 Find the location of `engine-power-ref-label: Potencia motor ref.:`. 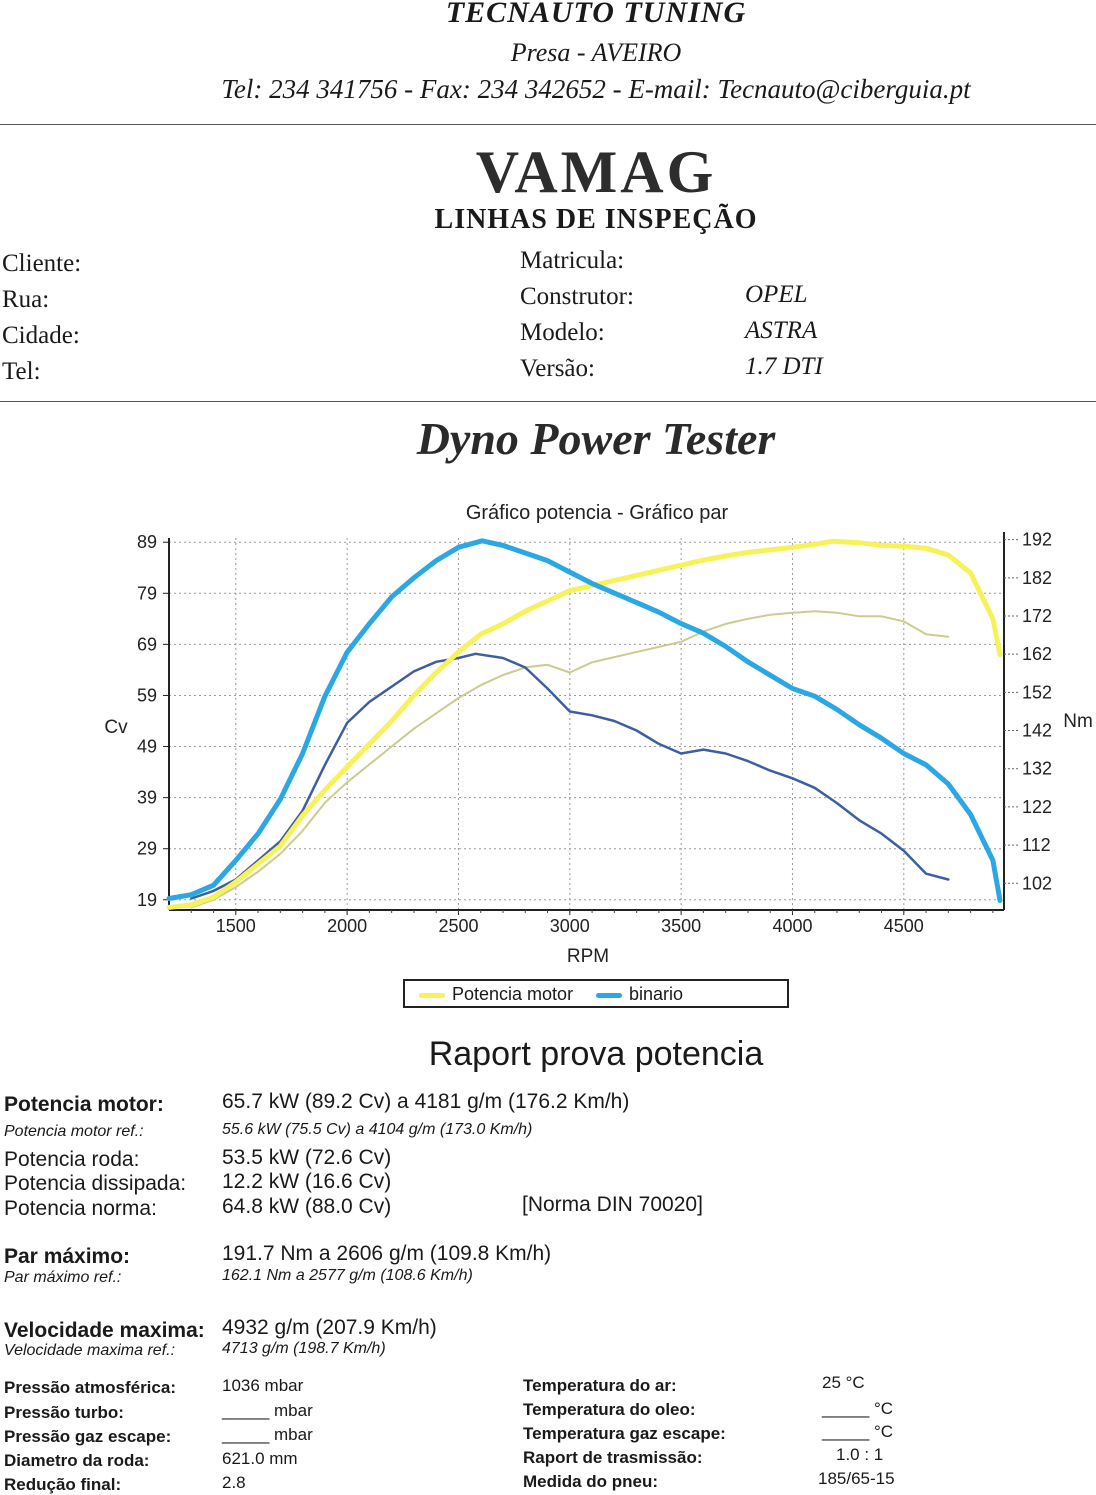

engine-power-ref-label: Potencia motor ref.: is located at coordinates (74, 1131).